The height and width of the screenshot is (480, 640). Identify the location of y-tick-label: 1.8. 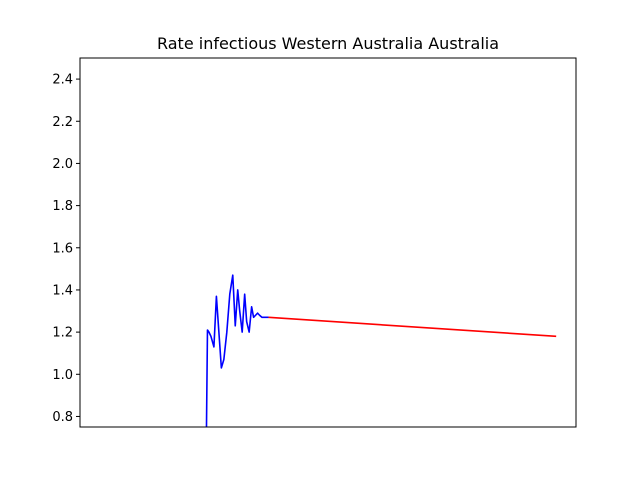
(62, 206).